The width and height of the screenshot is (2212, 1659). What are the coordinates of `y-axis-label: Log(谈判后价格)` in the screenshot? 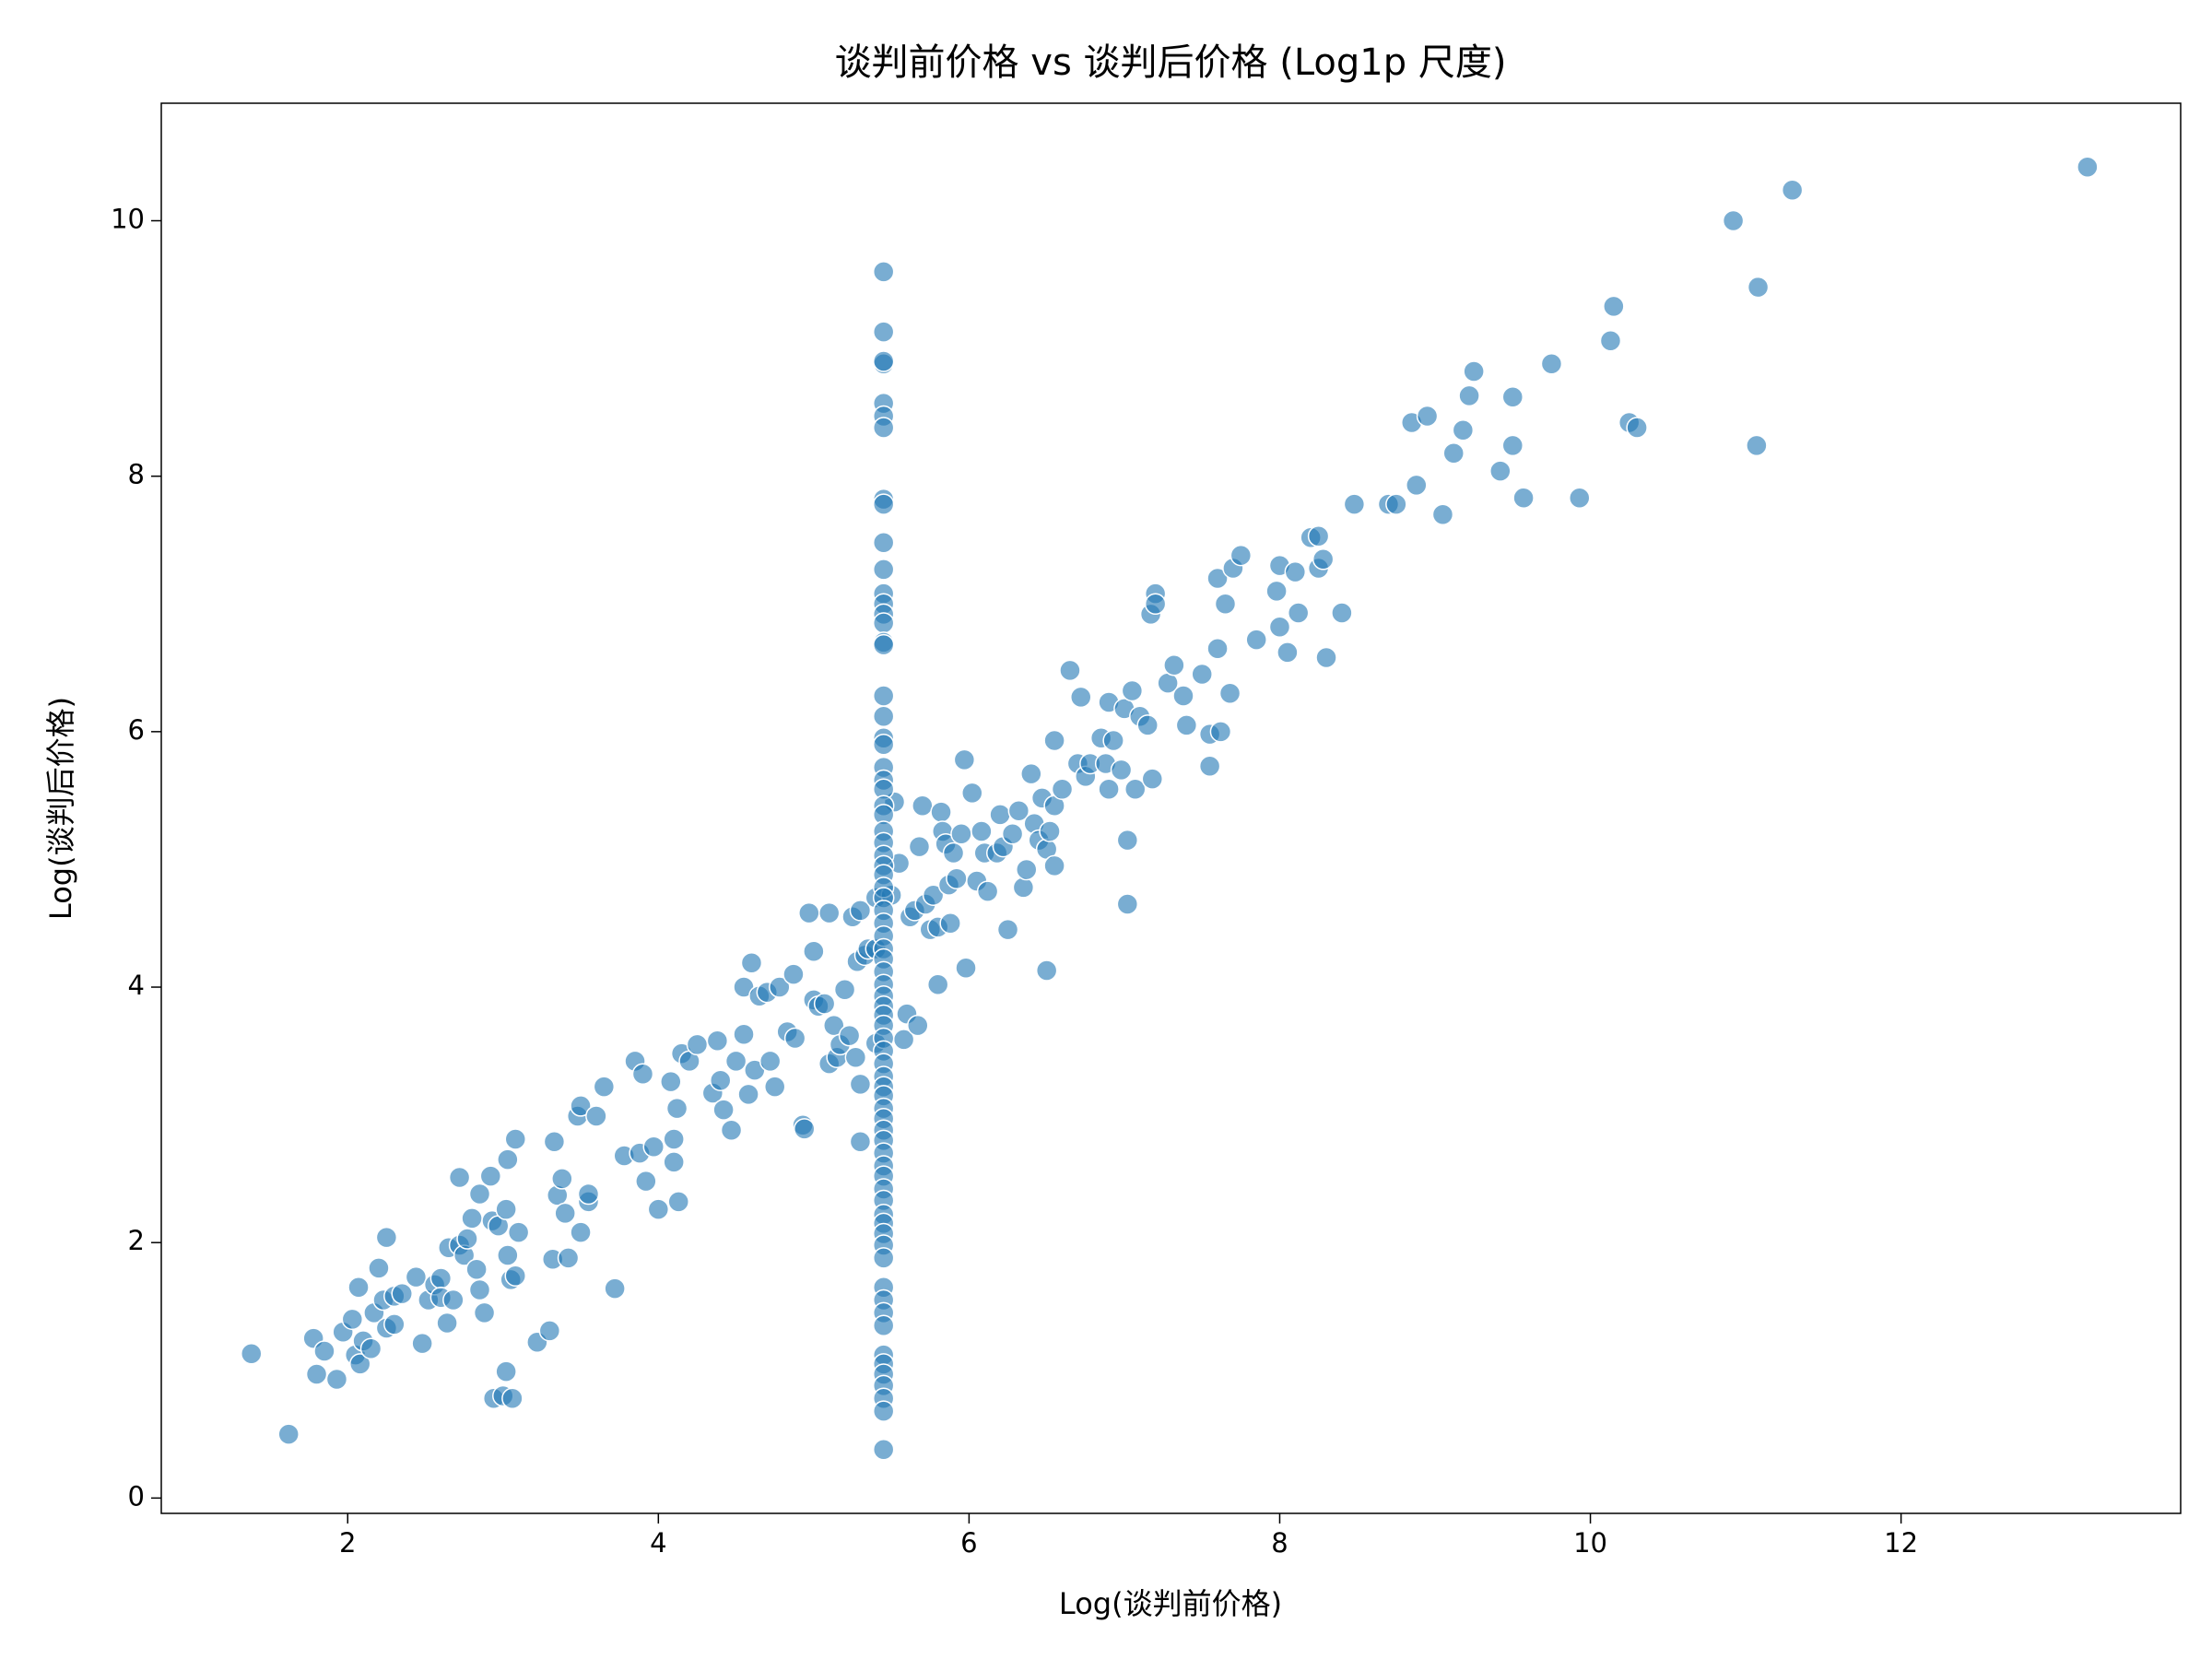 It's located at (60, 808).